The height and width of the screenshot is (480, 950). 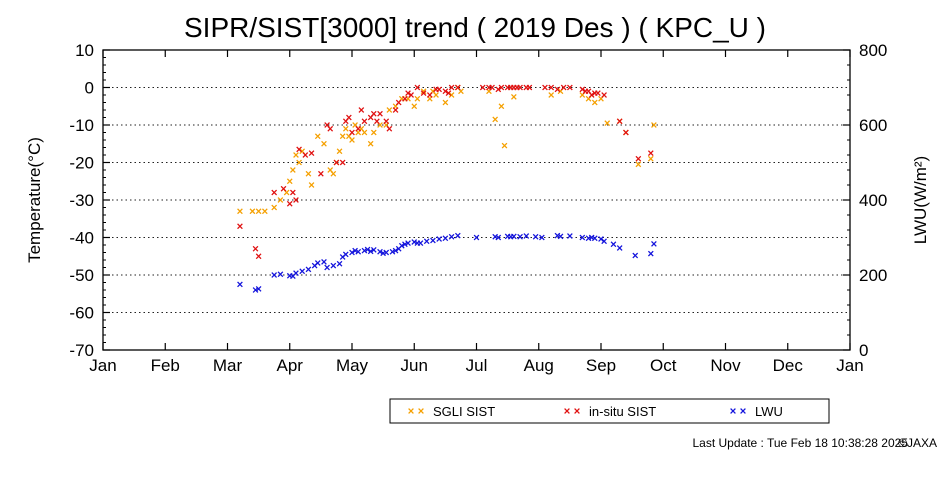 What do you see at coordinates (863, 350) in the screenshot?
I see `y2-tick-label: 0` at bounding box center [863, 350].